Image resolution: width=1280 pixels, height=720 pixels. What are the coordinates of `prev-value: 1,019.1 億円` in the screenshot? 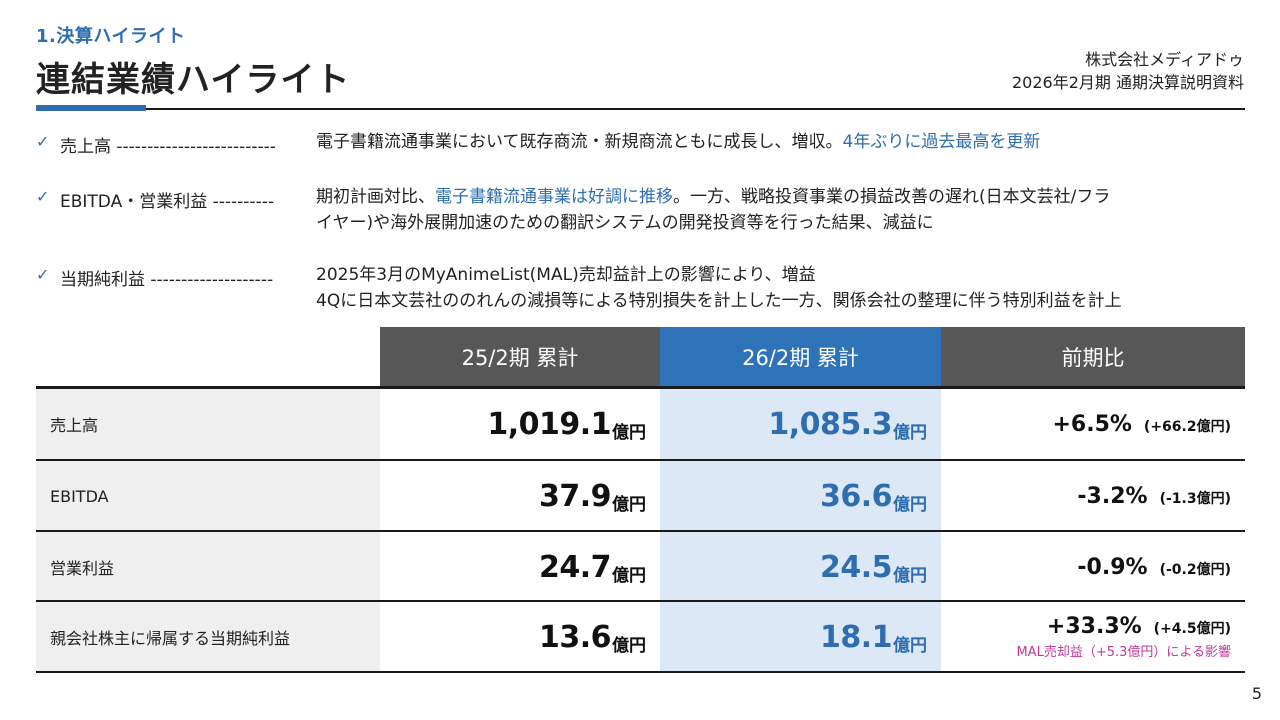 It's located at (520, 424).